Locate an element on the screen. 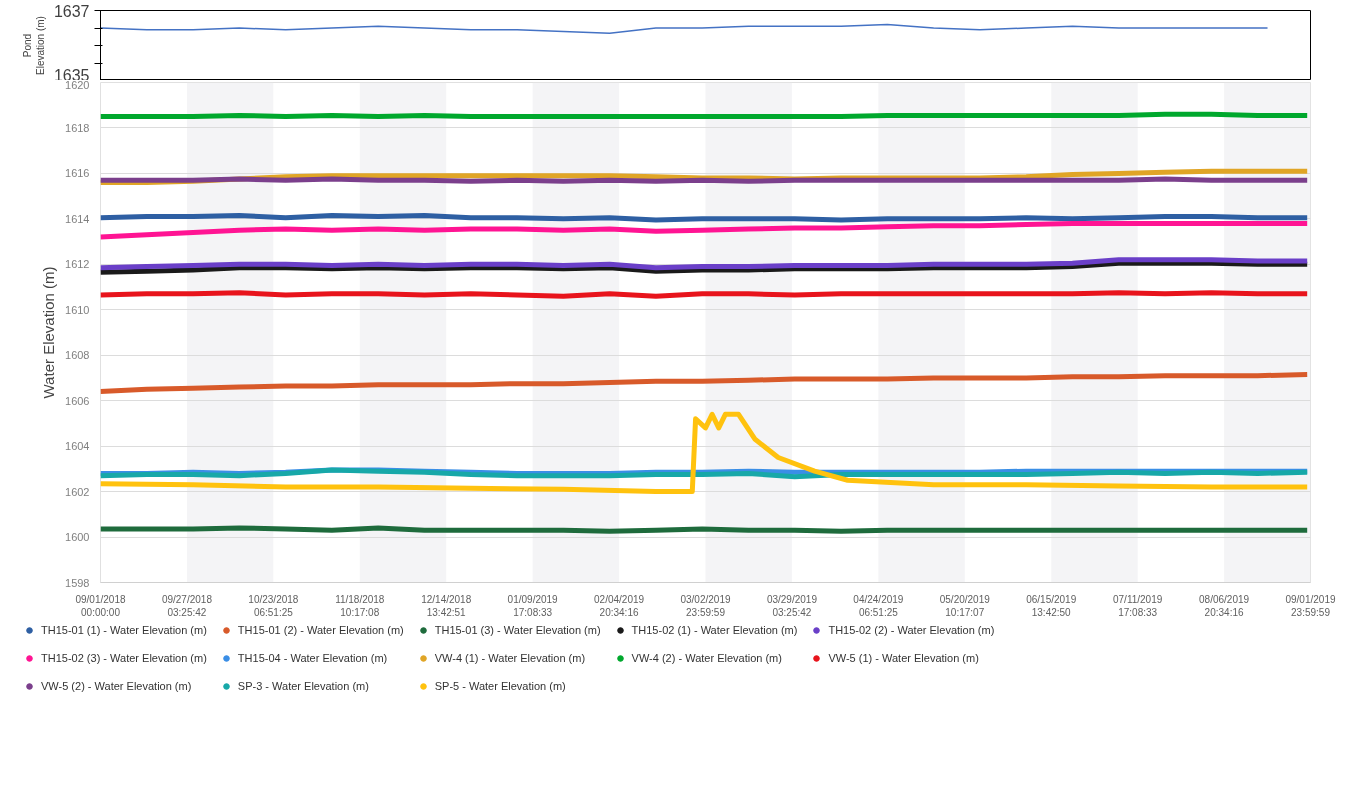 Image resolution: width=1356 pixels, height=810 pixels. legend-label: TH15-02 (3) - Water Elevation (m) is located at coordinates (124, 658).